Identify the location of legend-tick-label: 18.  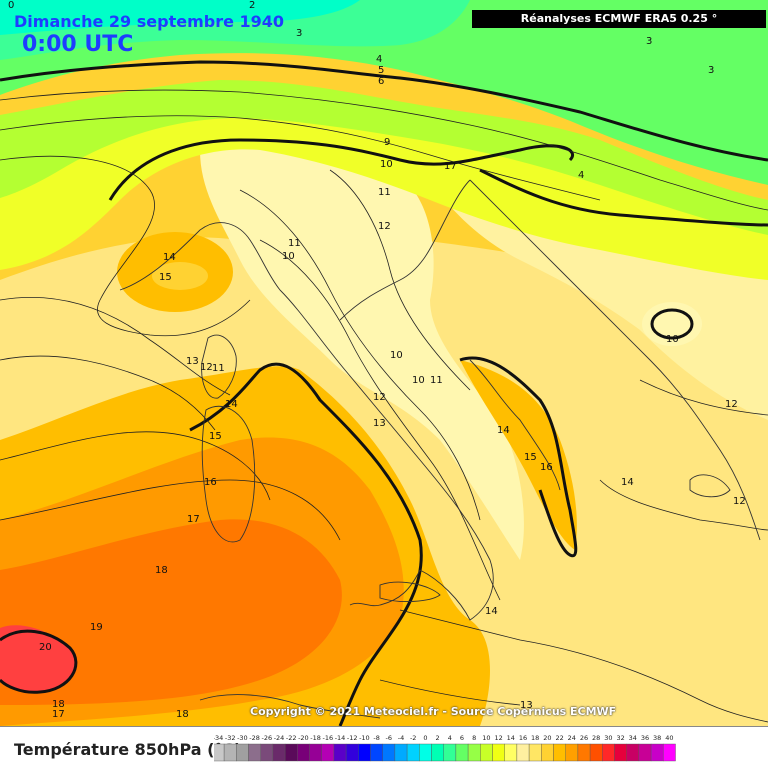
(535, 738).